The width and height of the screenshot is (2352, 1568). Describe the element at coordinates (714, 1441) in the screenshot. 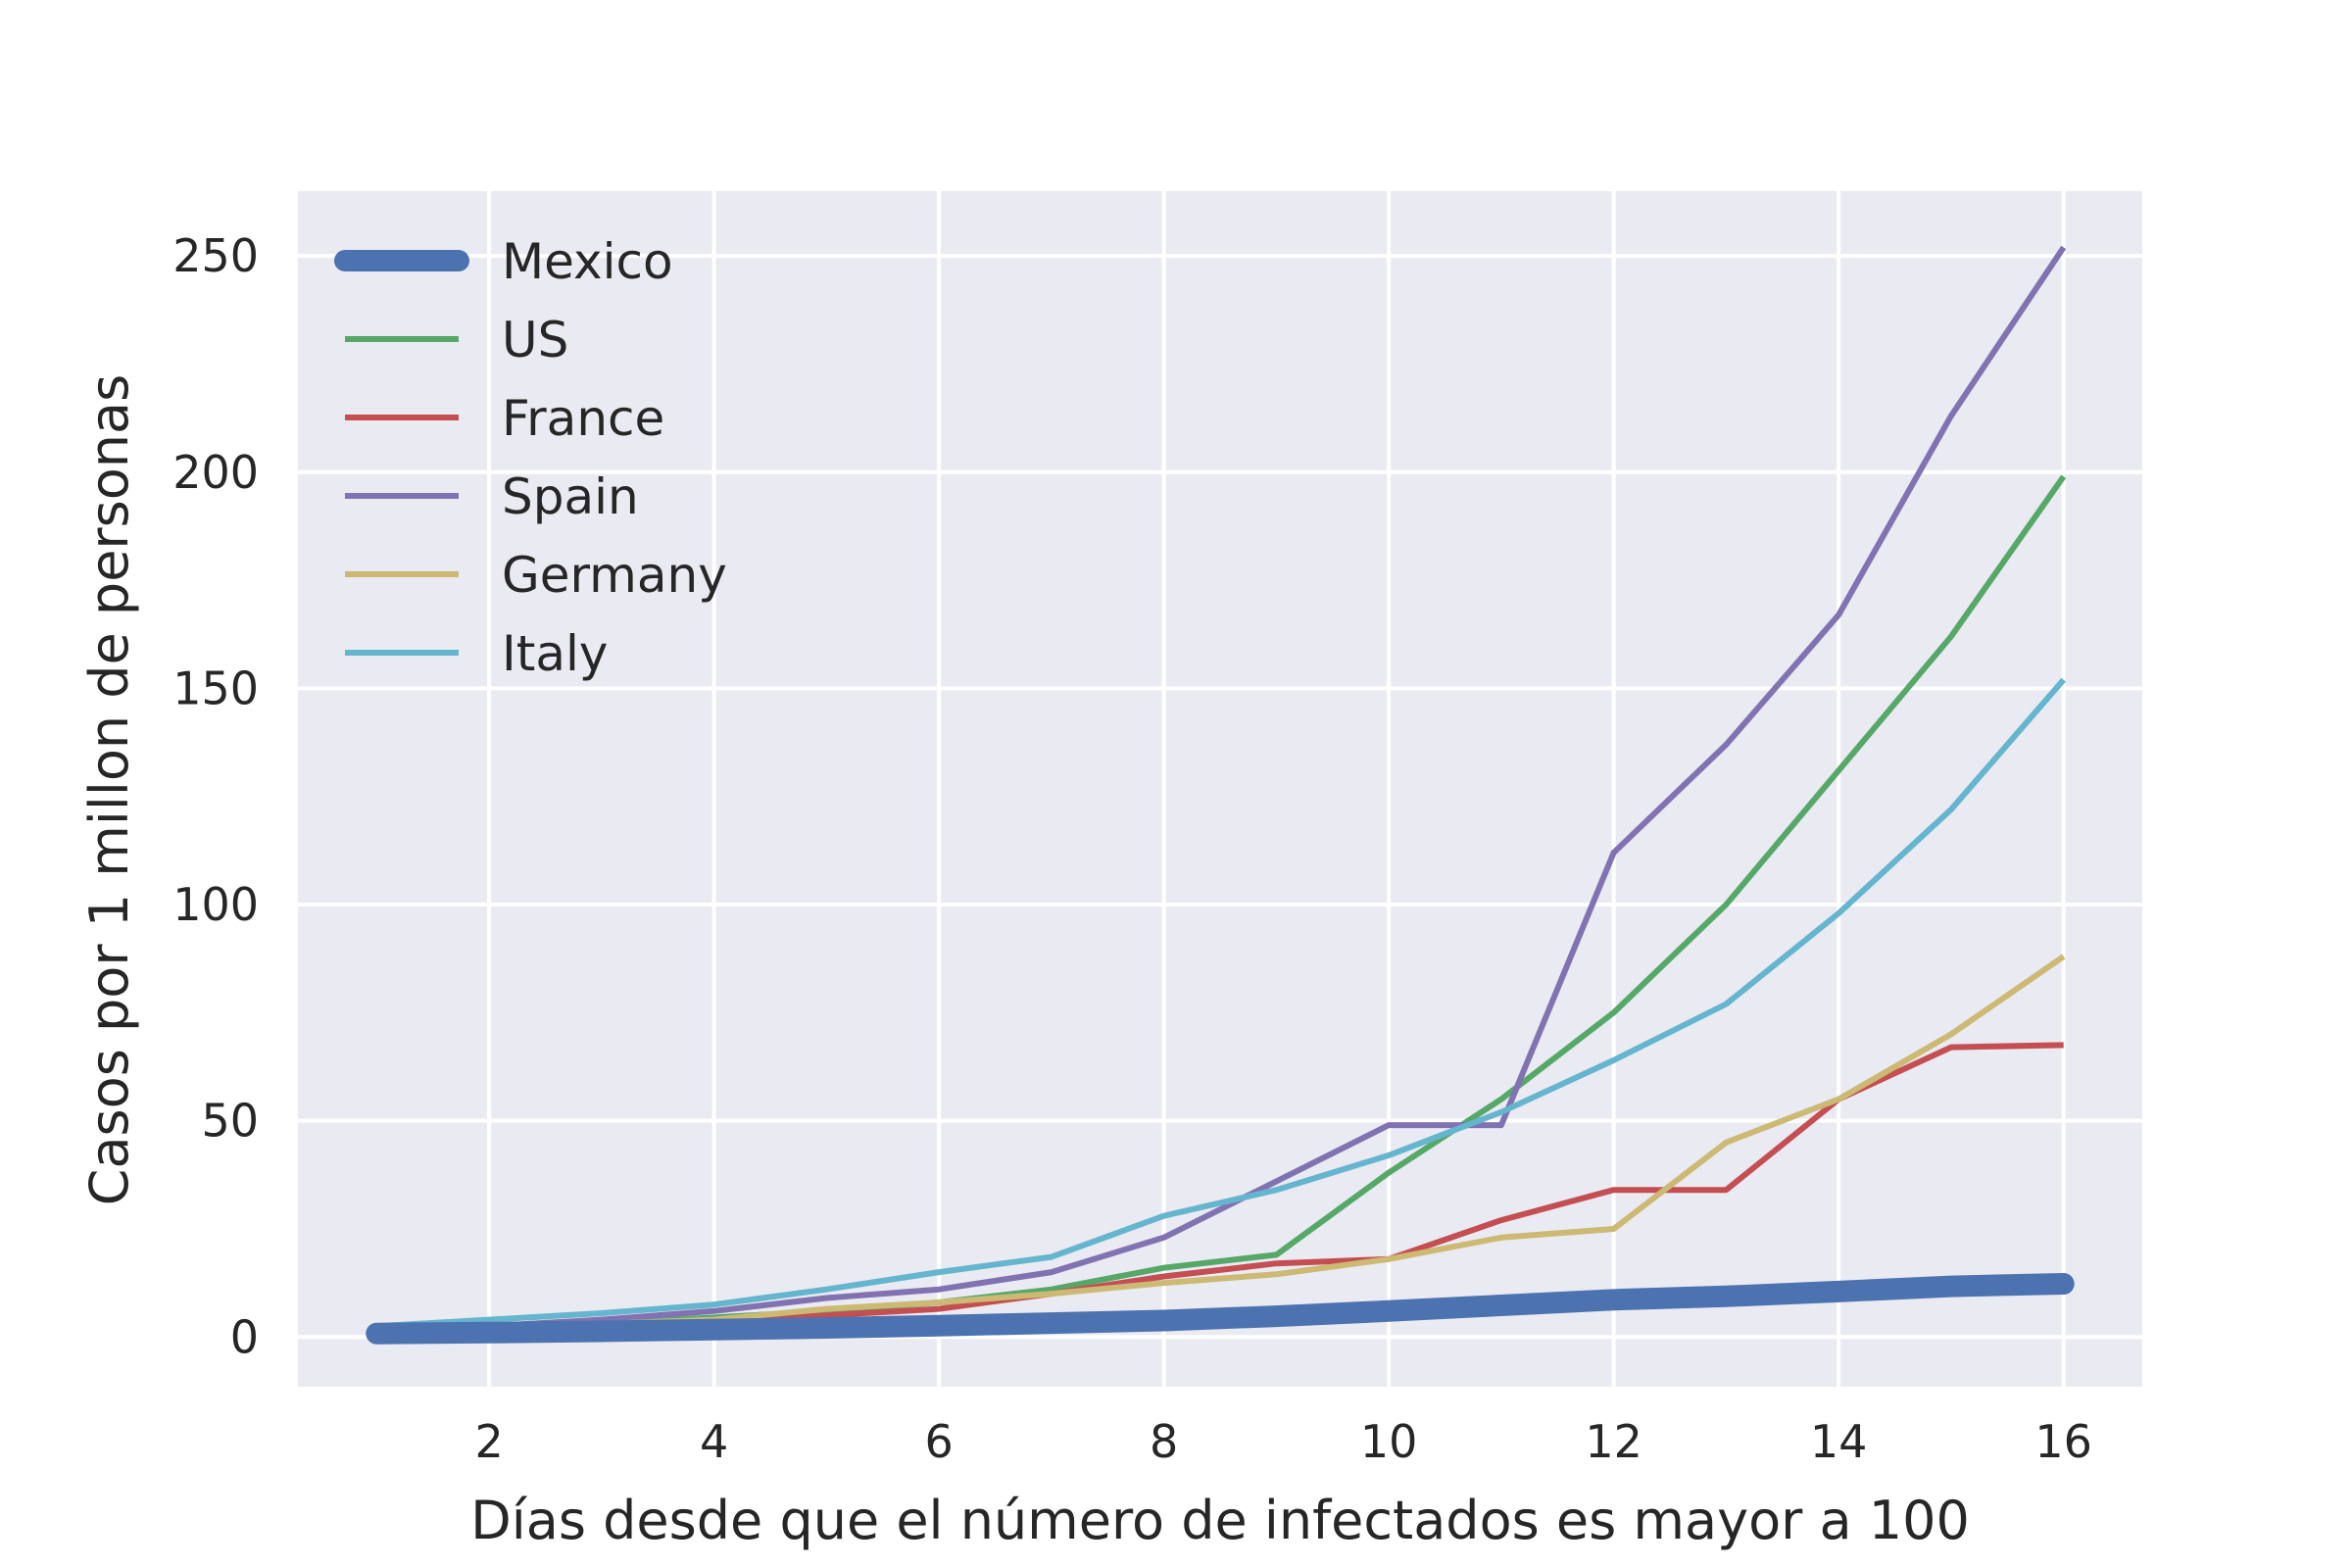

I see `x-tick-label: 4` at that location.